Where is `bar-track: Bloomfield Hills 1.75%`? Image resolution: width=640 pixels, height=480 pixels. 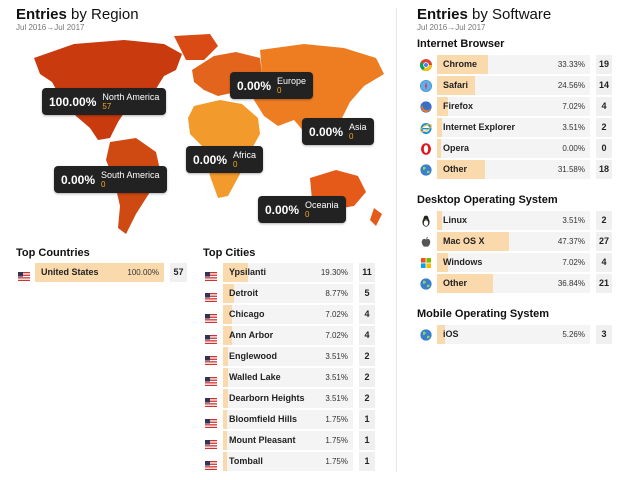
bar-track: Bloomfield Hills 1.75% is located at coordinates (288, 419).